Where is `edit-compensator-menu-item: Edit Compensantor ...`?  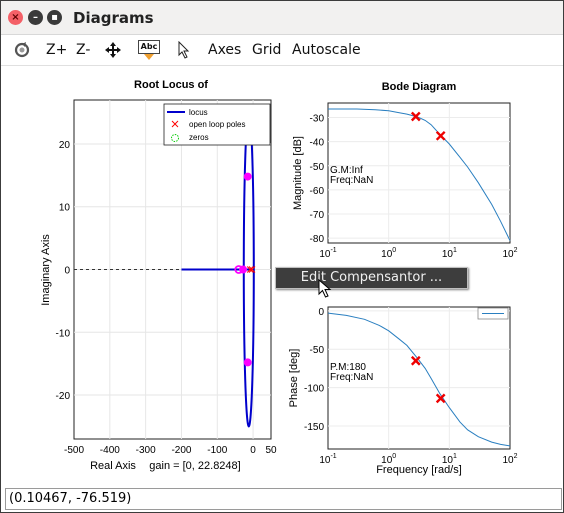 edit-compensator-menu-item: Edit Compensantor ... is located at coordinates (371, 277).